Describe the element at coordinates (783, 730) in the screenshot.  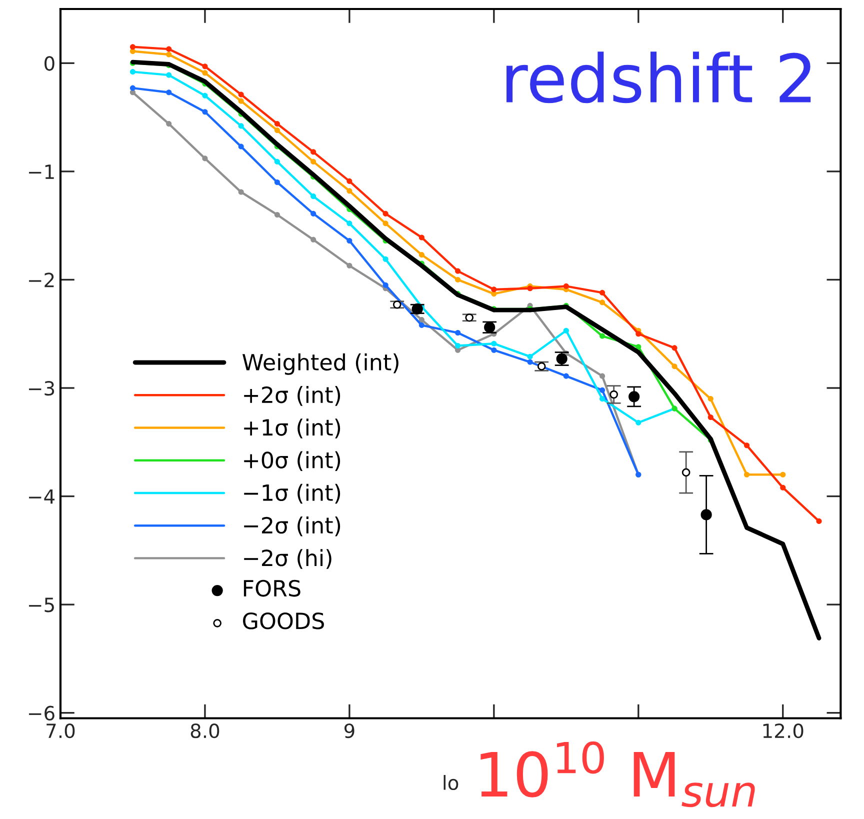
I see `x-tick-label: 12.0` at that location.